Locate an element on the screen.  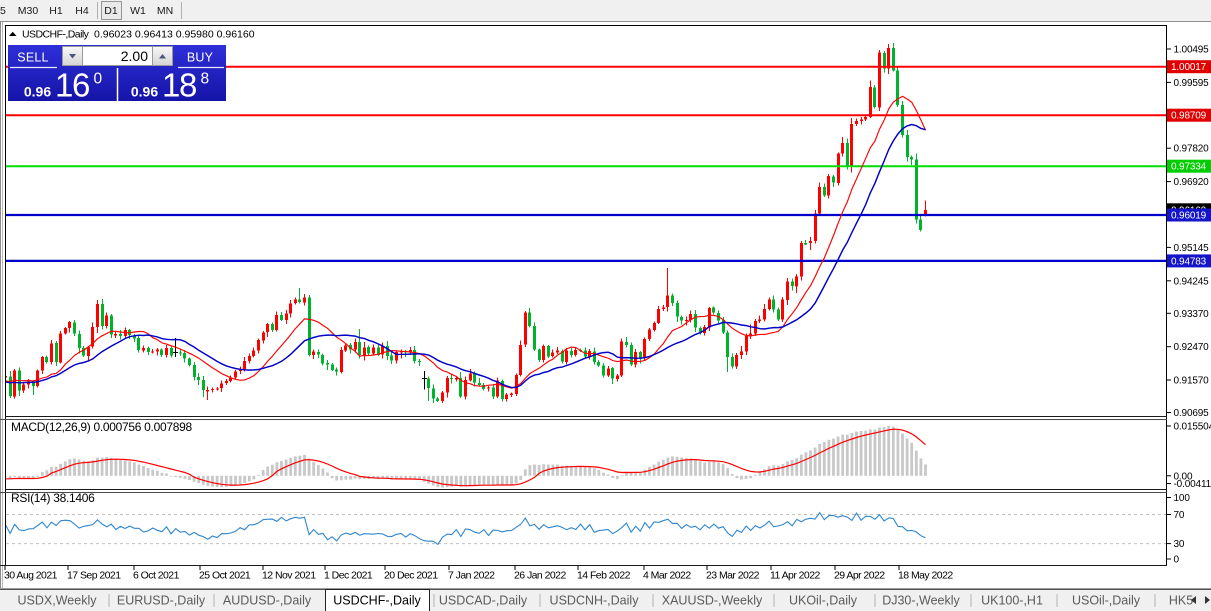
svg-text: AUDUSD-,Daily is located at coordinates (267, 601).